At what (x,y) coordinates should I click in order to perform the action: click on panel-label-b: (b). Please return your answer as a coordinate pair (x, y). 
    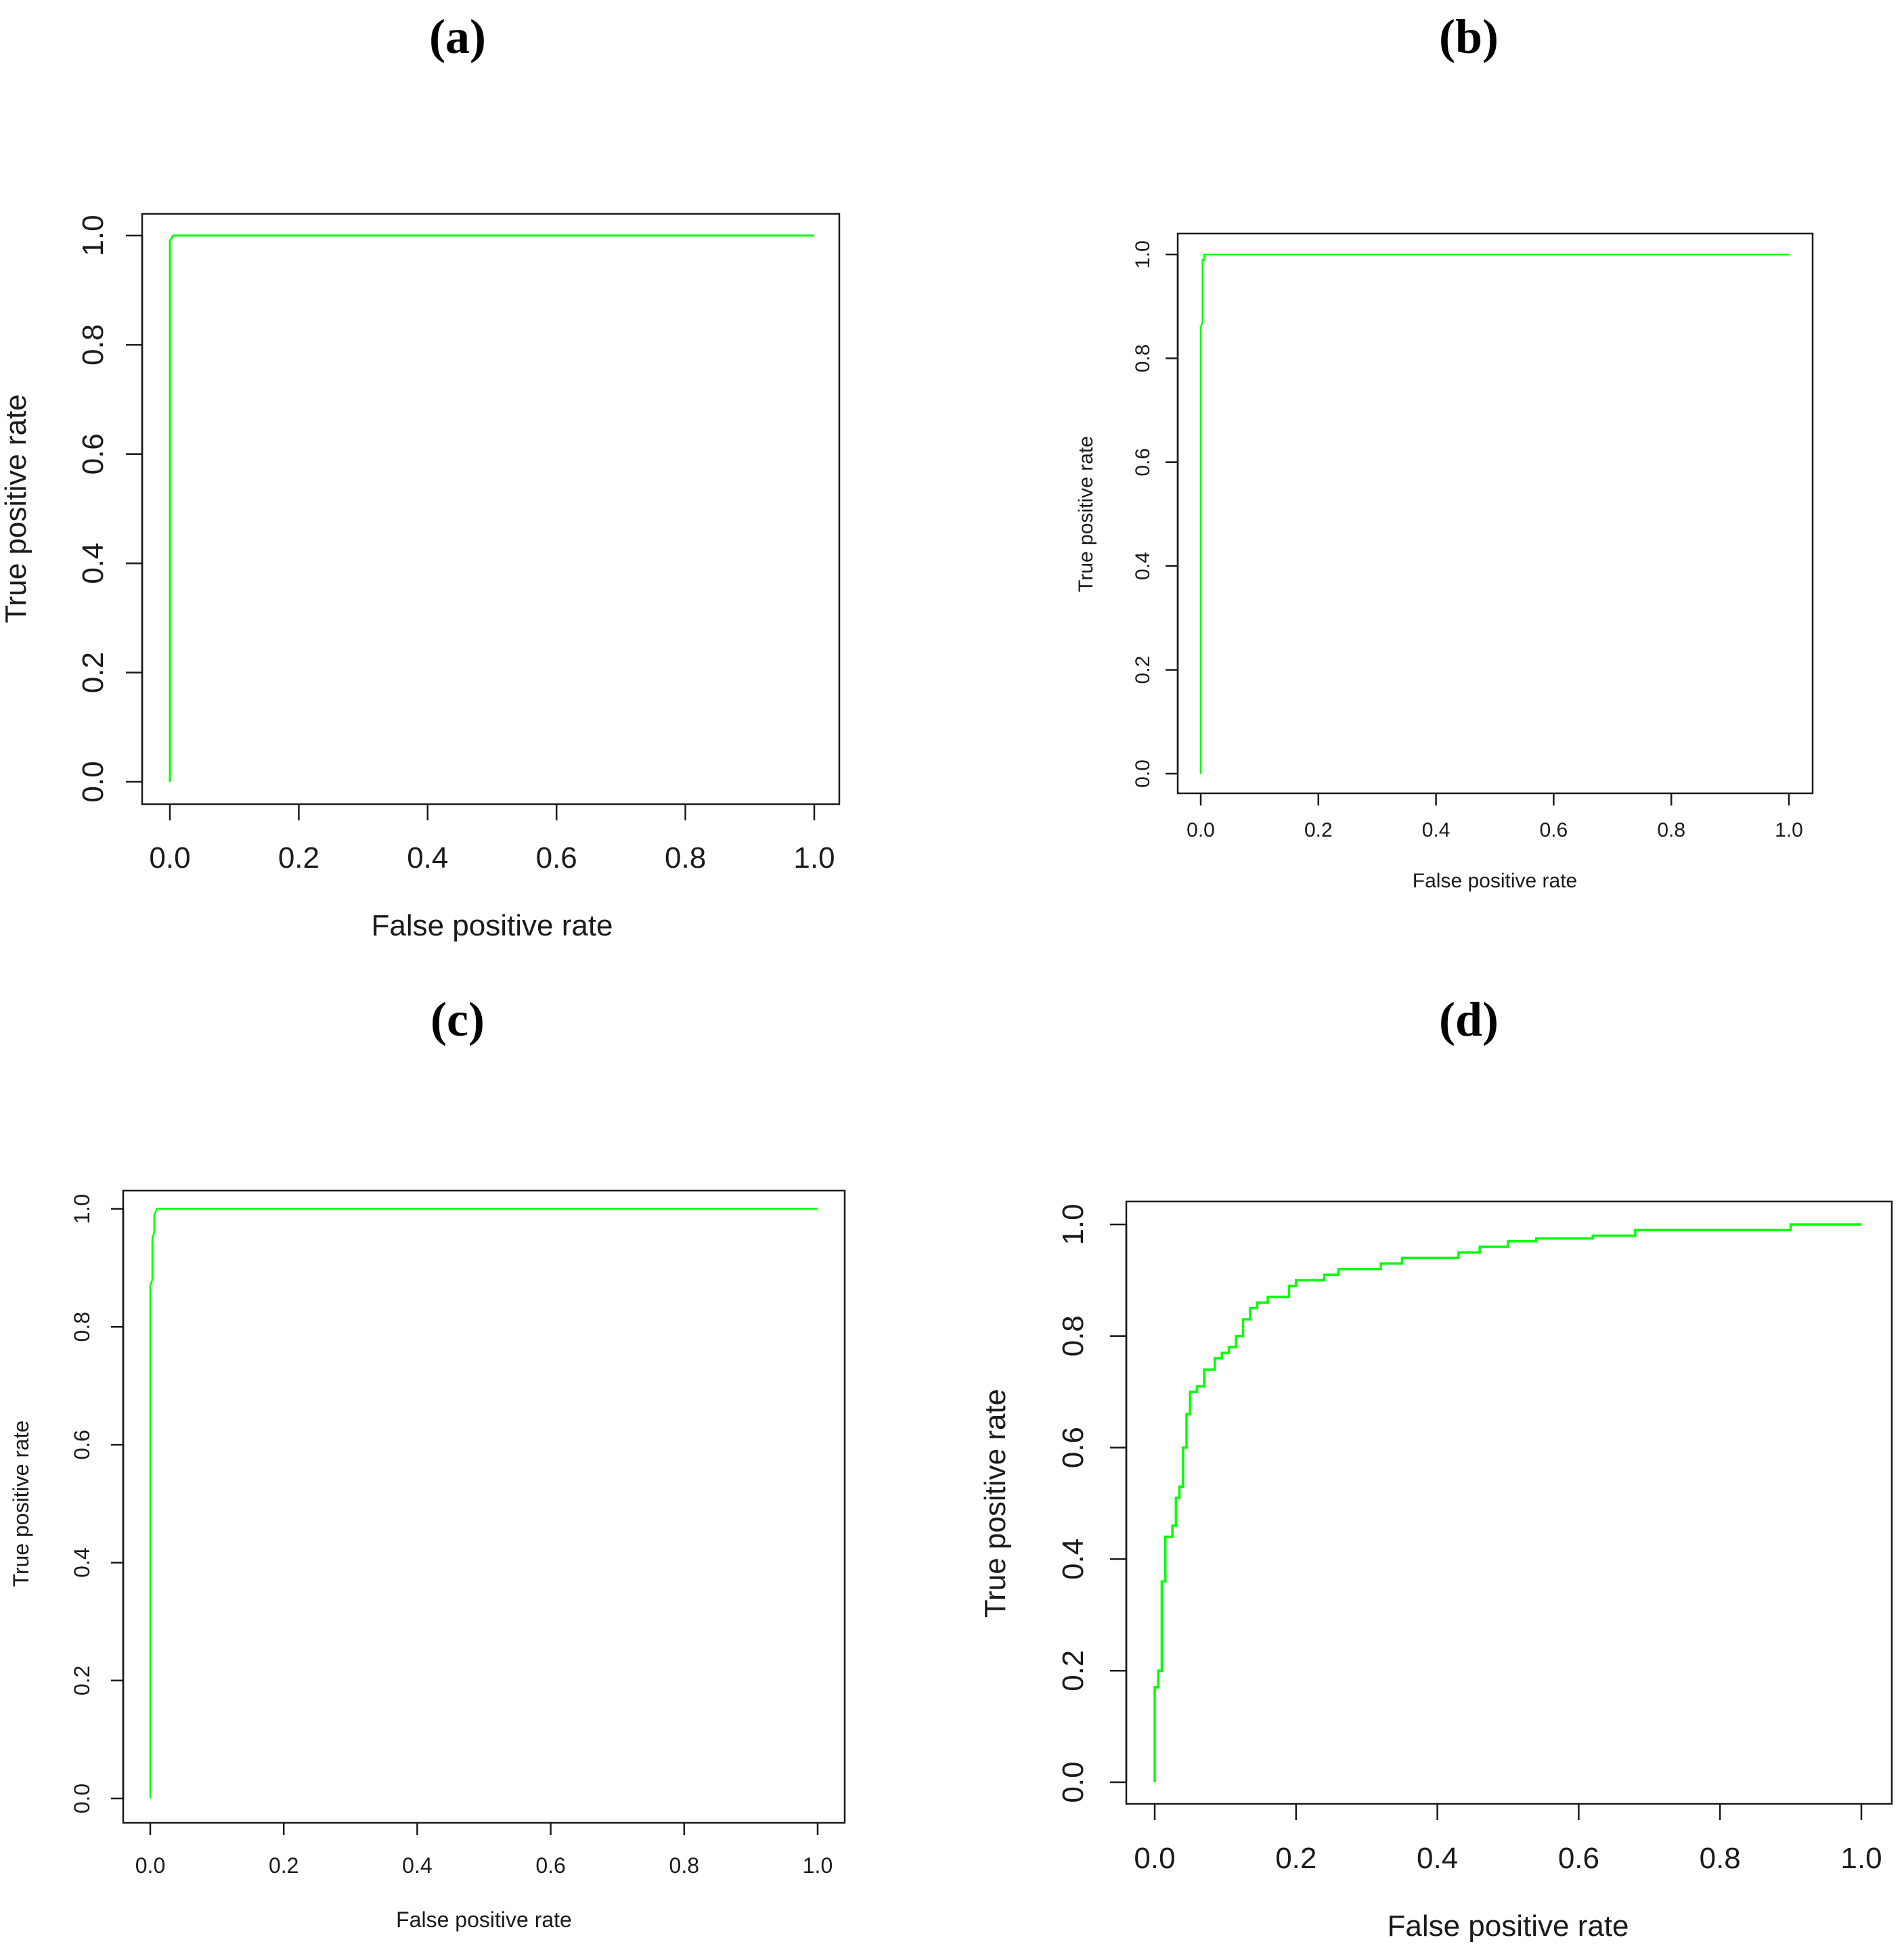
    Looking at the image, I should click on (1469, 36).